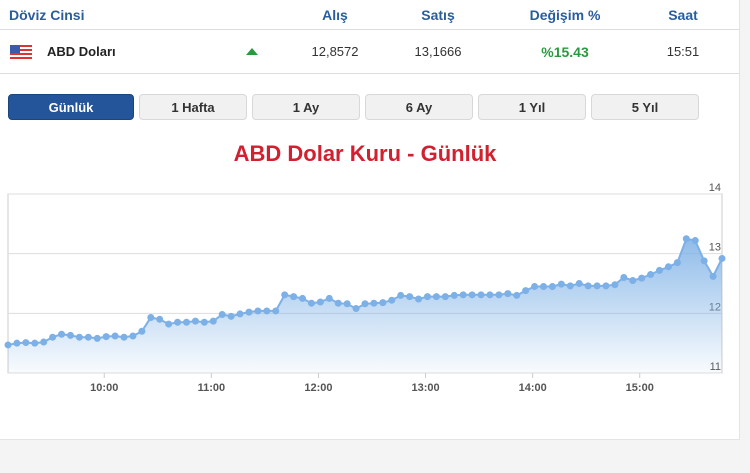 The height and width of the screenshot is (473, 750). What do you see at coordinates (419, 107) in the screenshot?
I see `tab-6-months: 6 Ay` at bounding box center [419, 107].